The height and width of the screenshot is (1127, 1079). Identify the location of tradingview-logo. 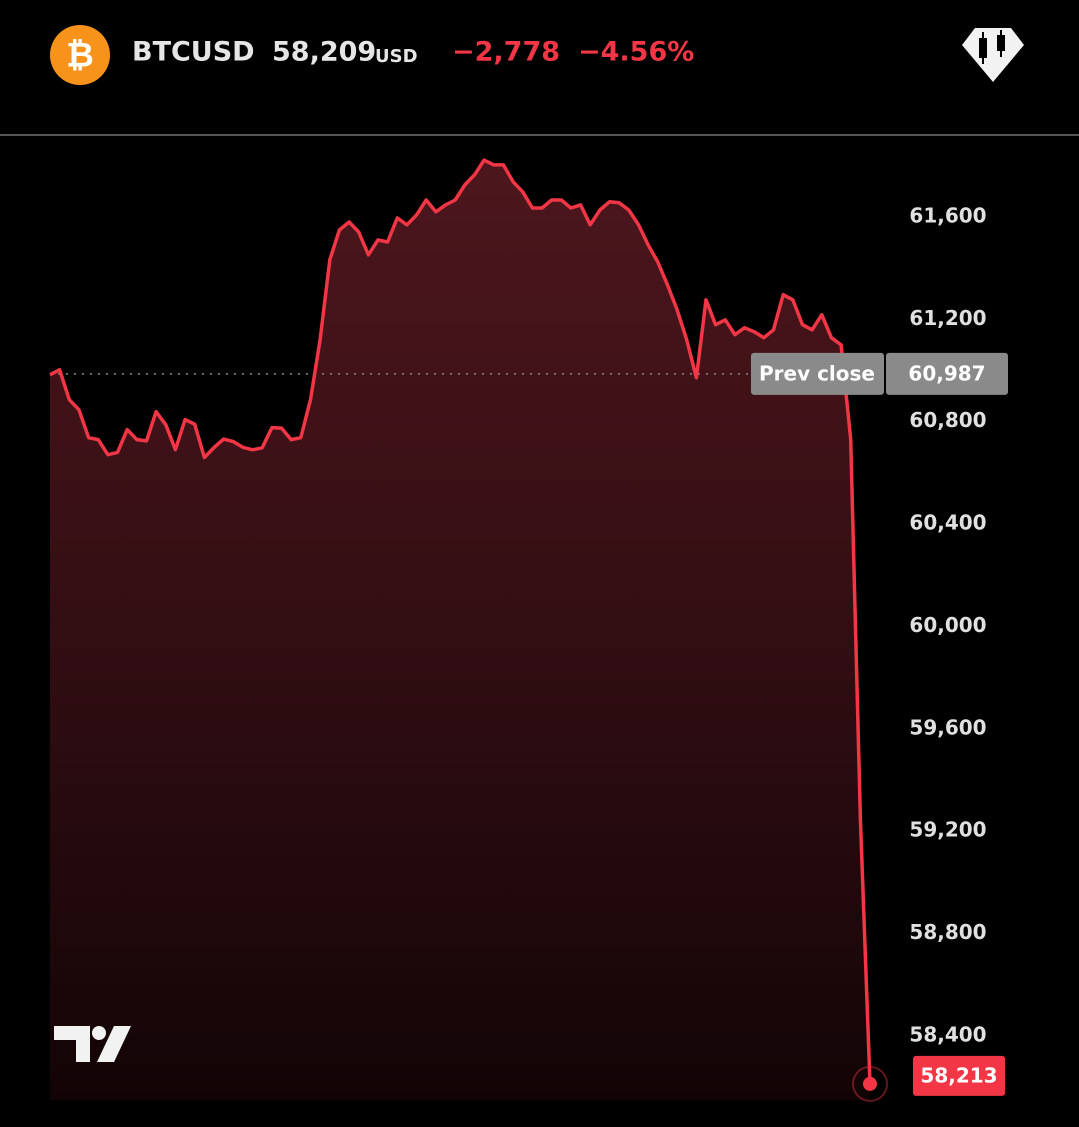
(92, 1044).